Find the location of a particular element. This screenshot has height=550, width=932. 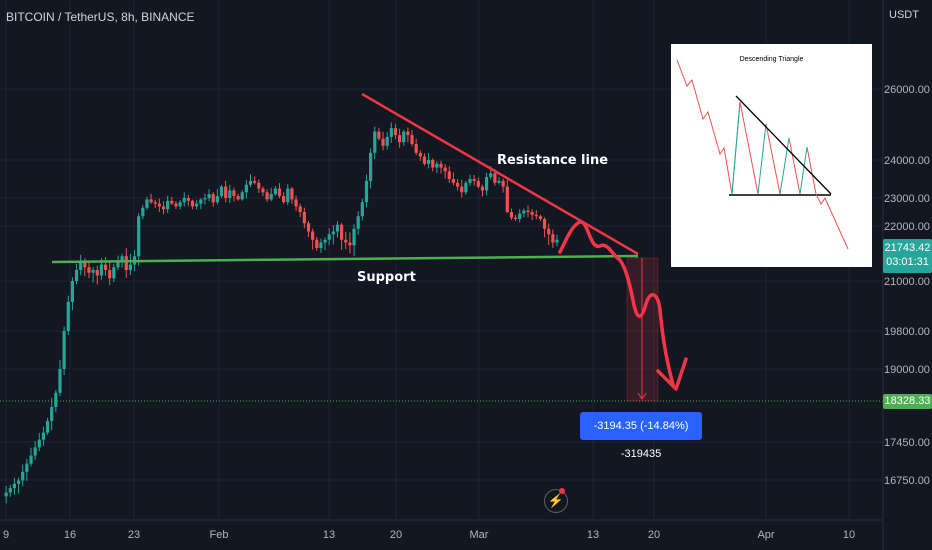

current-price-value: 21743.42 is located at coordinates (907, 248).